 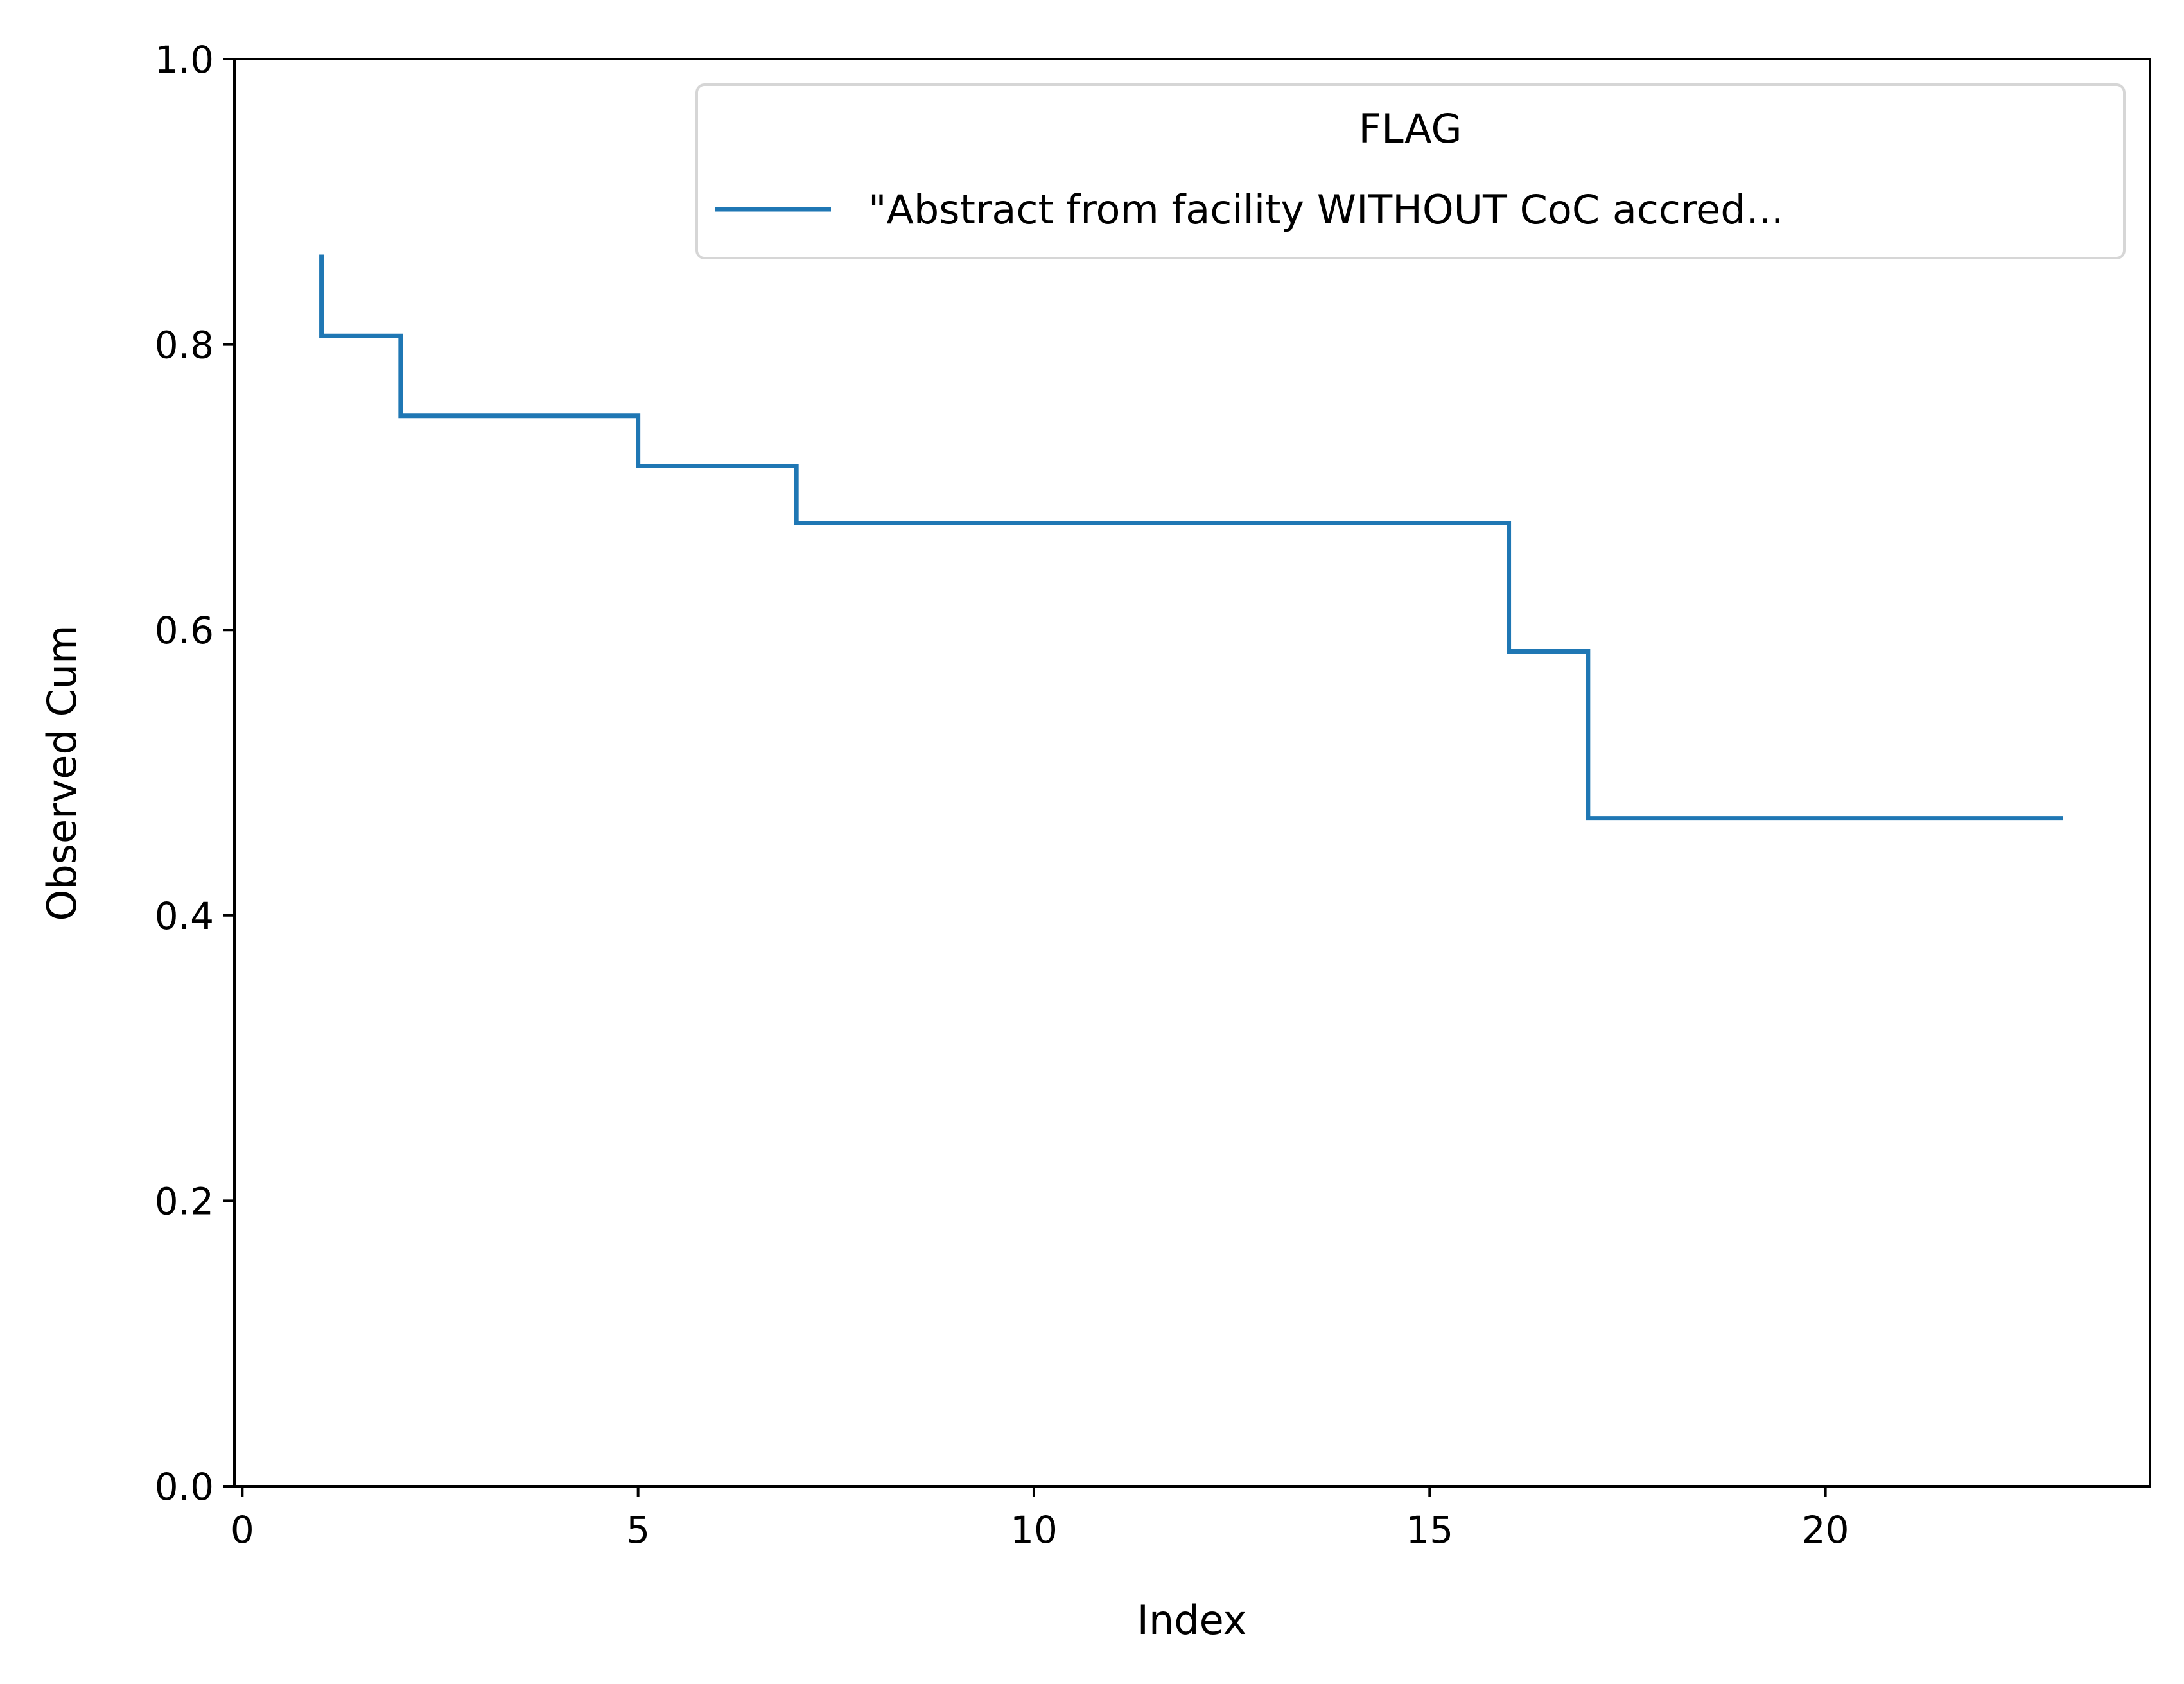 I want to click on legend-title: FLAG, so click(x=1410, y=128).